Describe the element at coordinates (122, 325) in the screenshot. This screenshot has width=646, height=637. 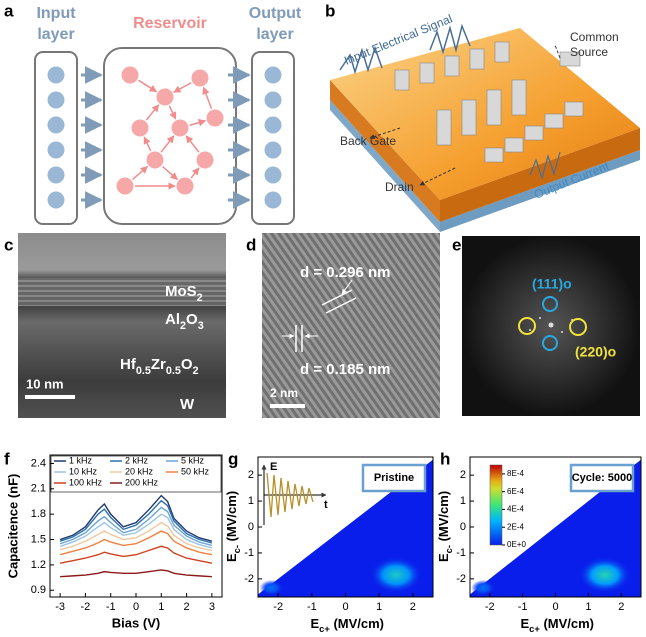
I see `tem-image` at that location.